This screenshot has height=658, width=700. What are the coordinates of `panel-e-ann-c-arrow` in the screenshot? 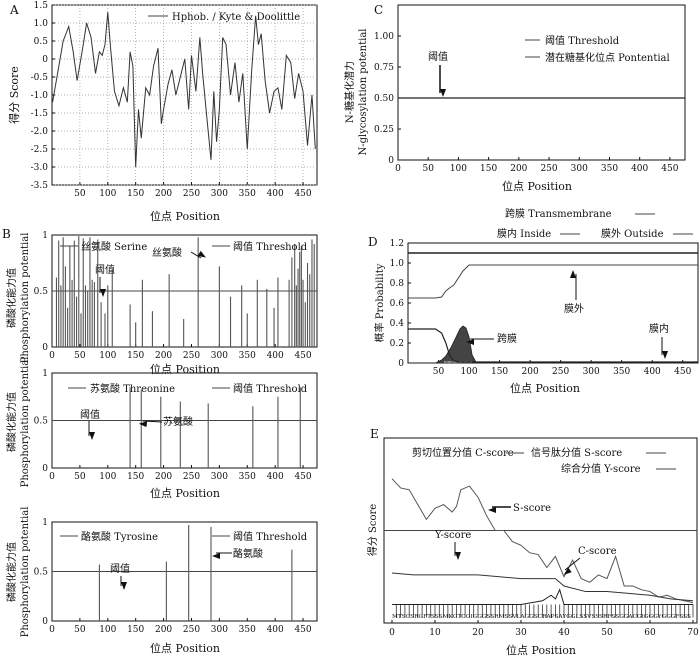 It's located at (572, 566).